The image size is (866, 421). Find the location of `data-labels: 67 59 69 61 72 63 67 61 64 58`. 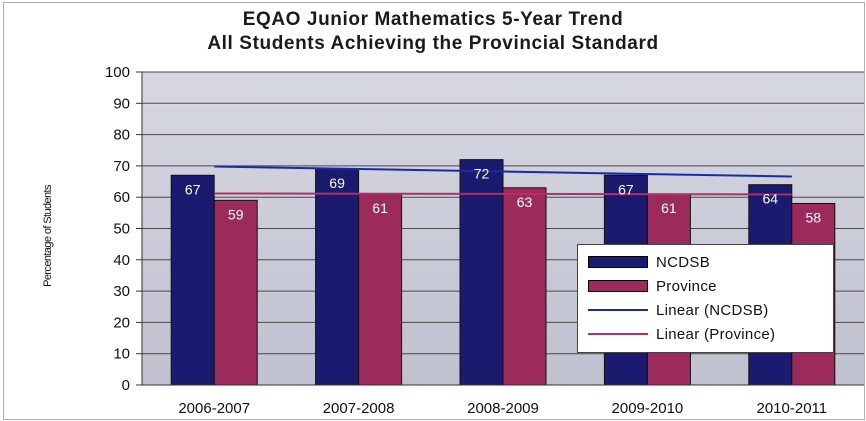

data-labels: 67 59 69 61 72 63 67 61 64 58 is located at coordinates (503, 196).